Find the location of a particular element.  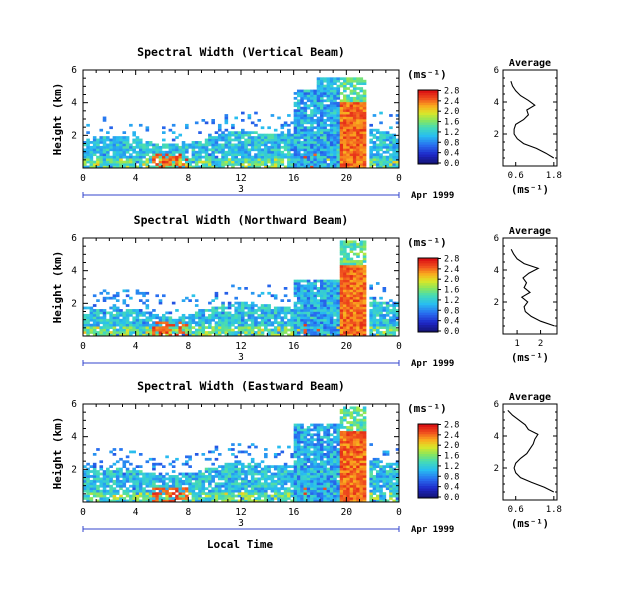

colorbar-swatch is located at coordinates (428, 111).